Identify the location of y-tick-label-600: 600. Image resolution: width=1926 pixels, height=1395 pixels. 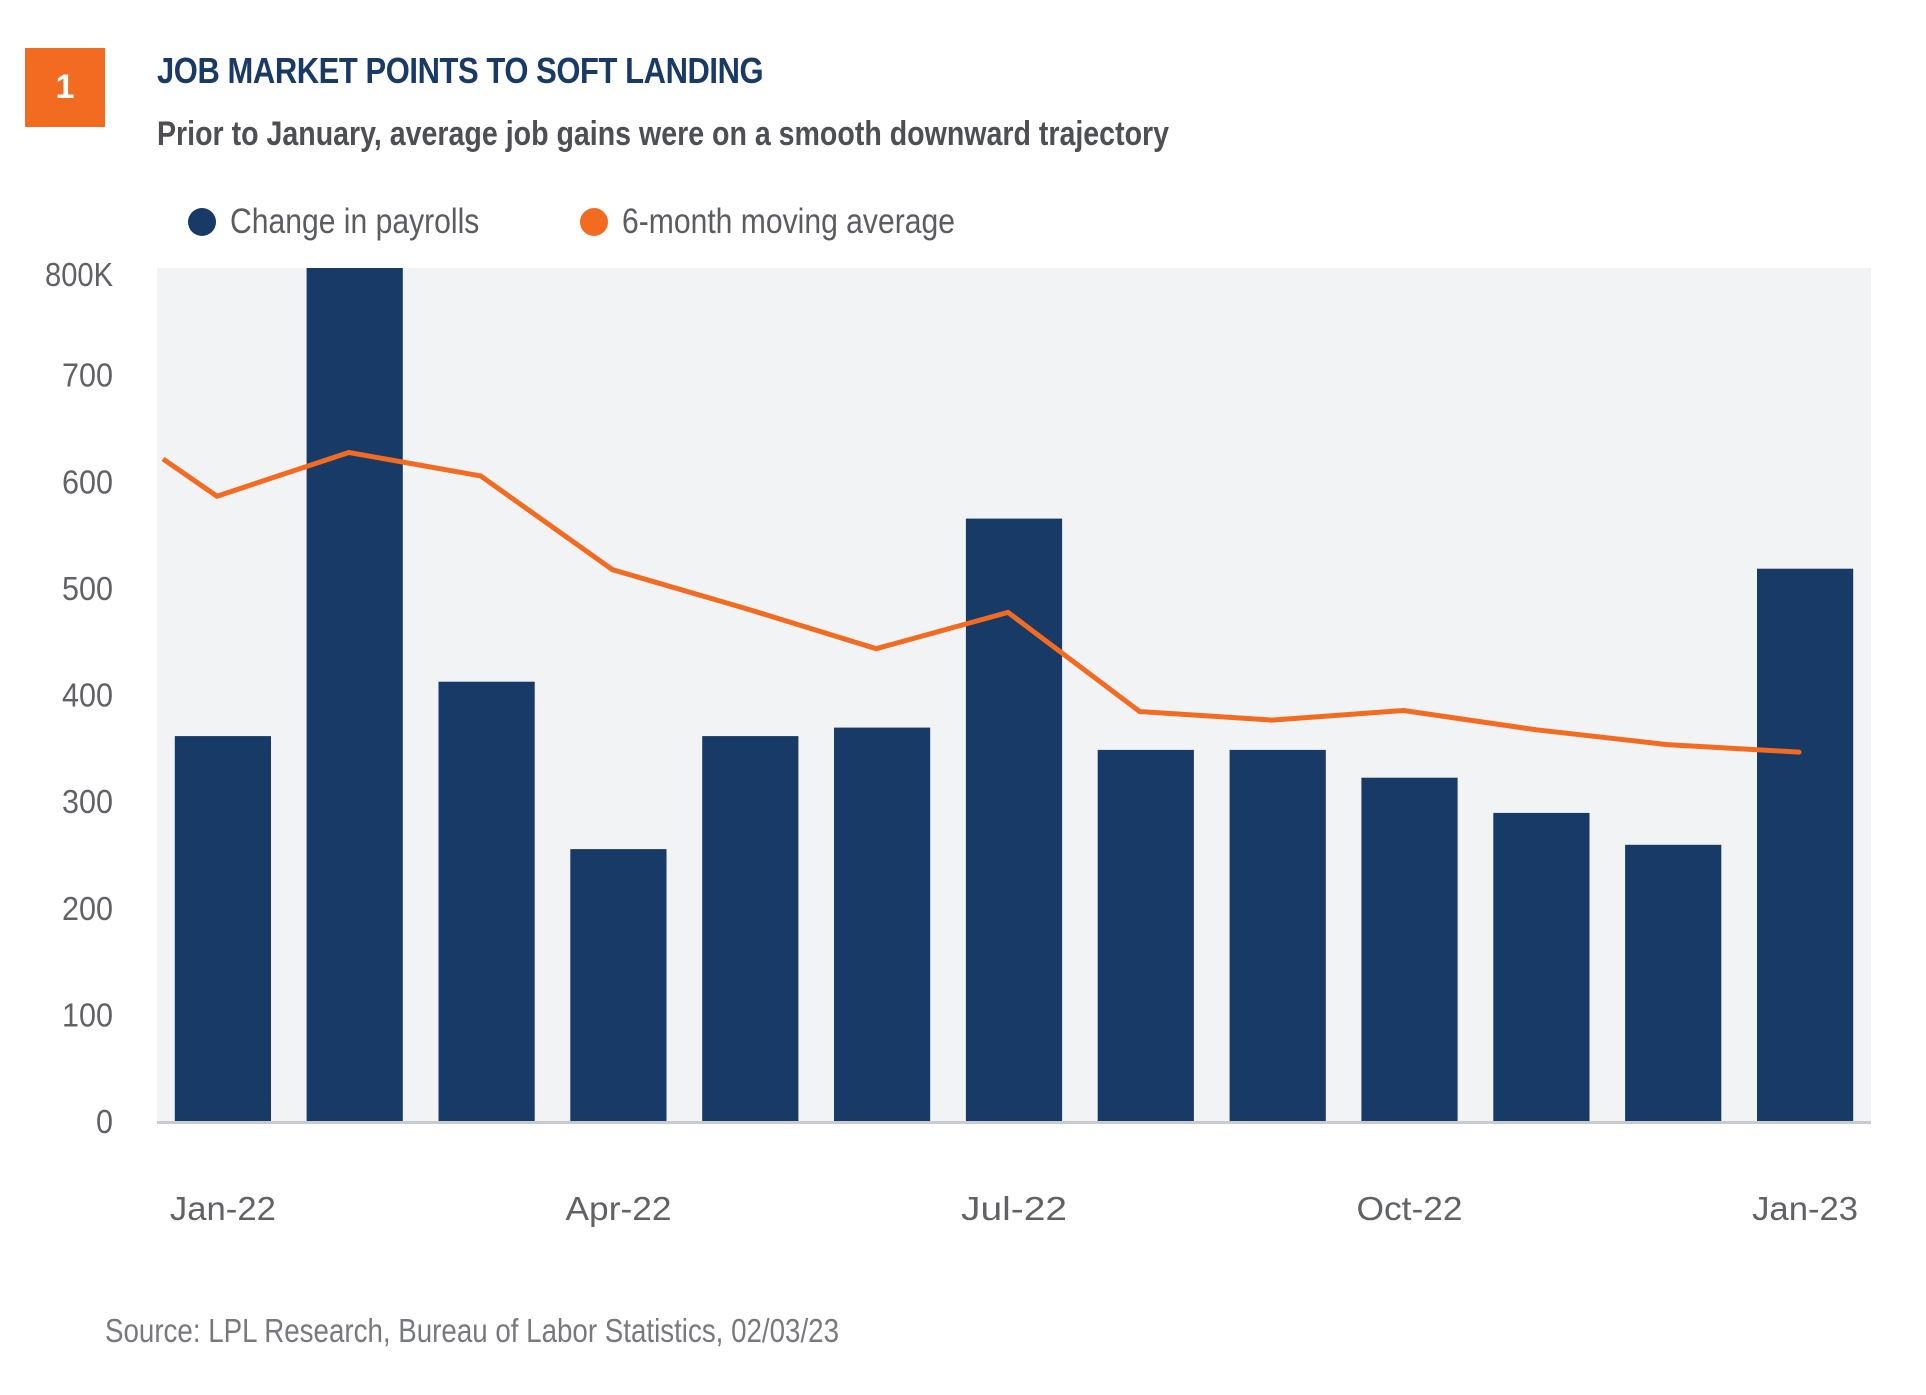
(87, 481).